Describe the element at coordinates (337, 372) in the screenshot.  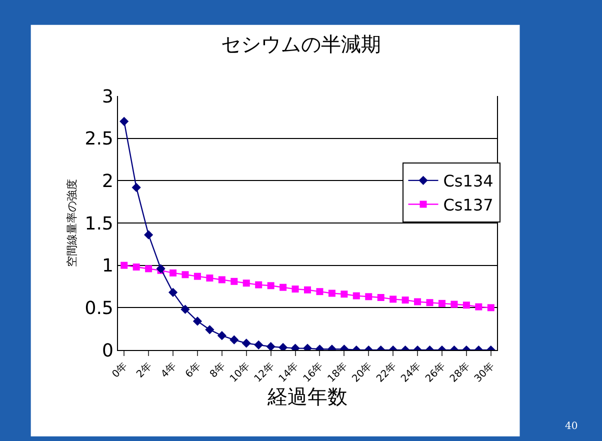
I see `x-tick-label: 18年` at that location.